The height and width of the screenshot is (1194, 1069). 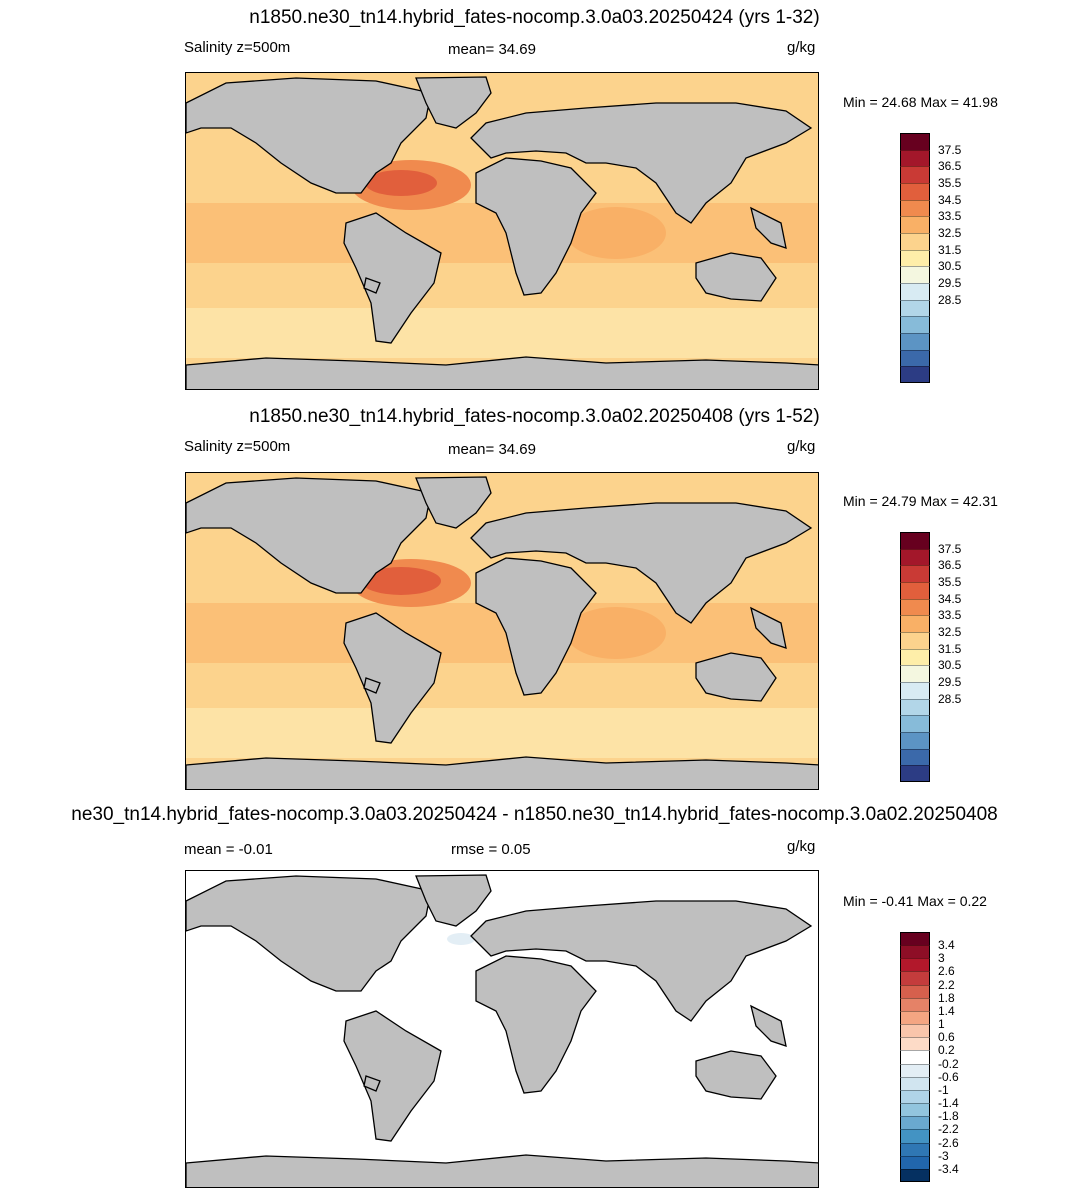 I want to click on colorbar-tick-label: -0.6, so click(x=948, y=1076).